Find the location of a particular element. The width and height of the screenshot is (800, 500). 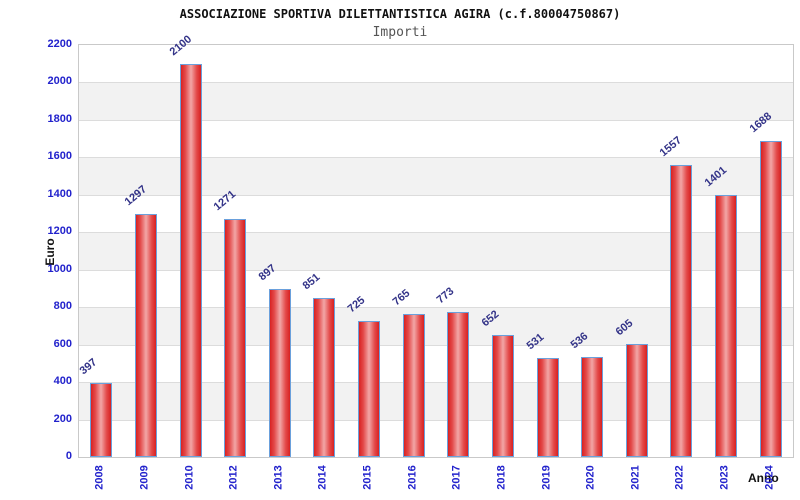

bar-2015 is located at coordinates (369, 389).